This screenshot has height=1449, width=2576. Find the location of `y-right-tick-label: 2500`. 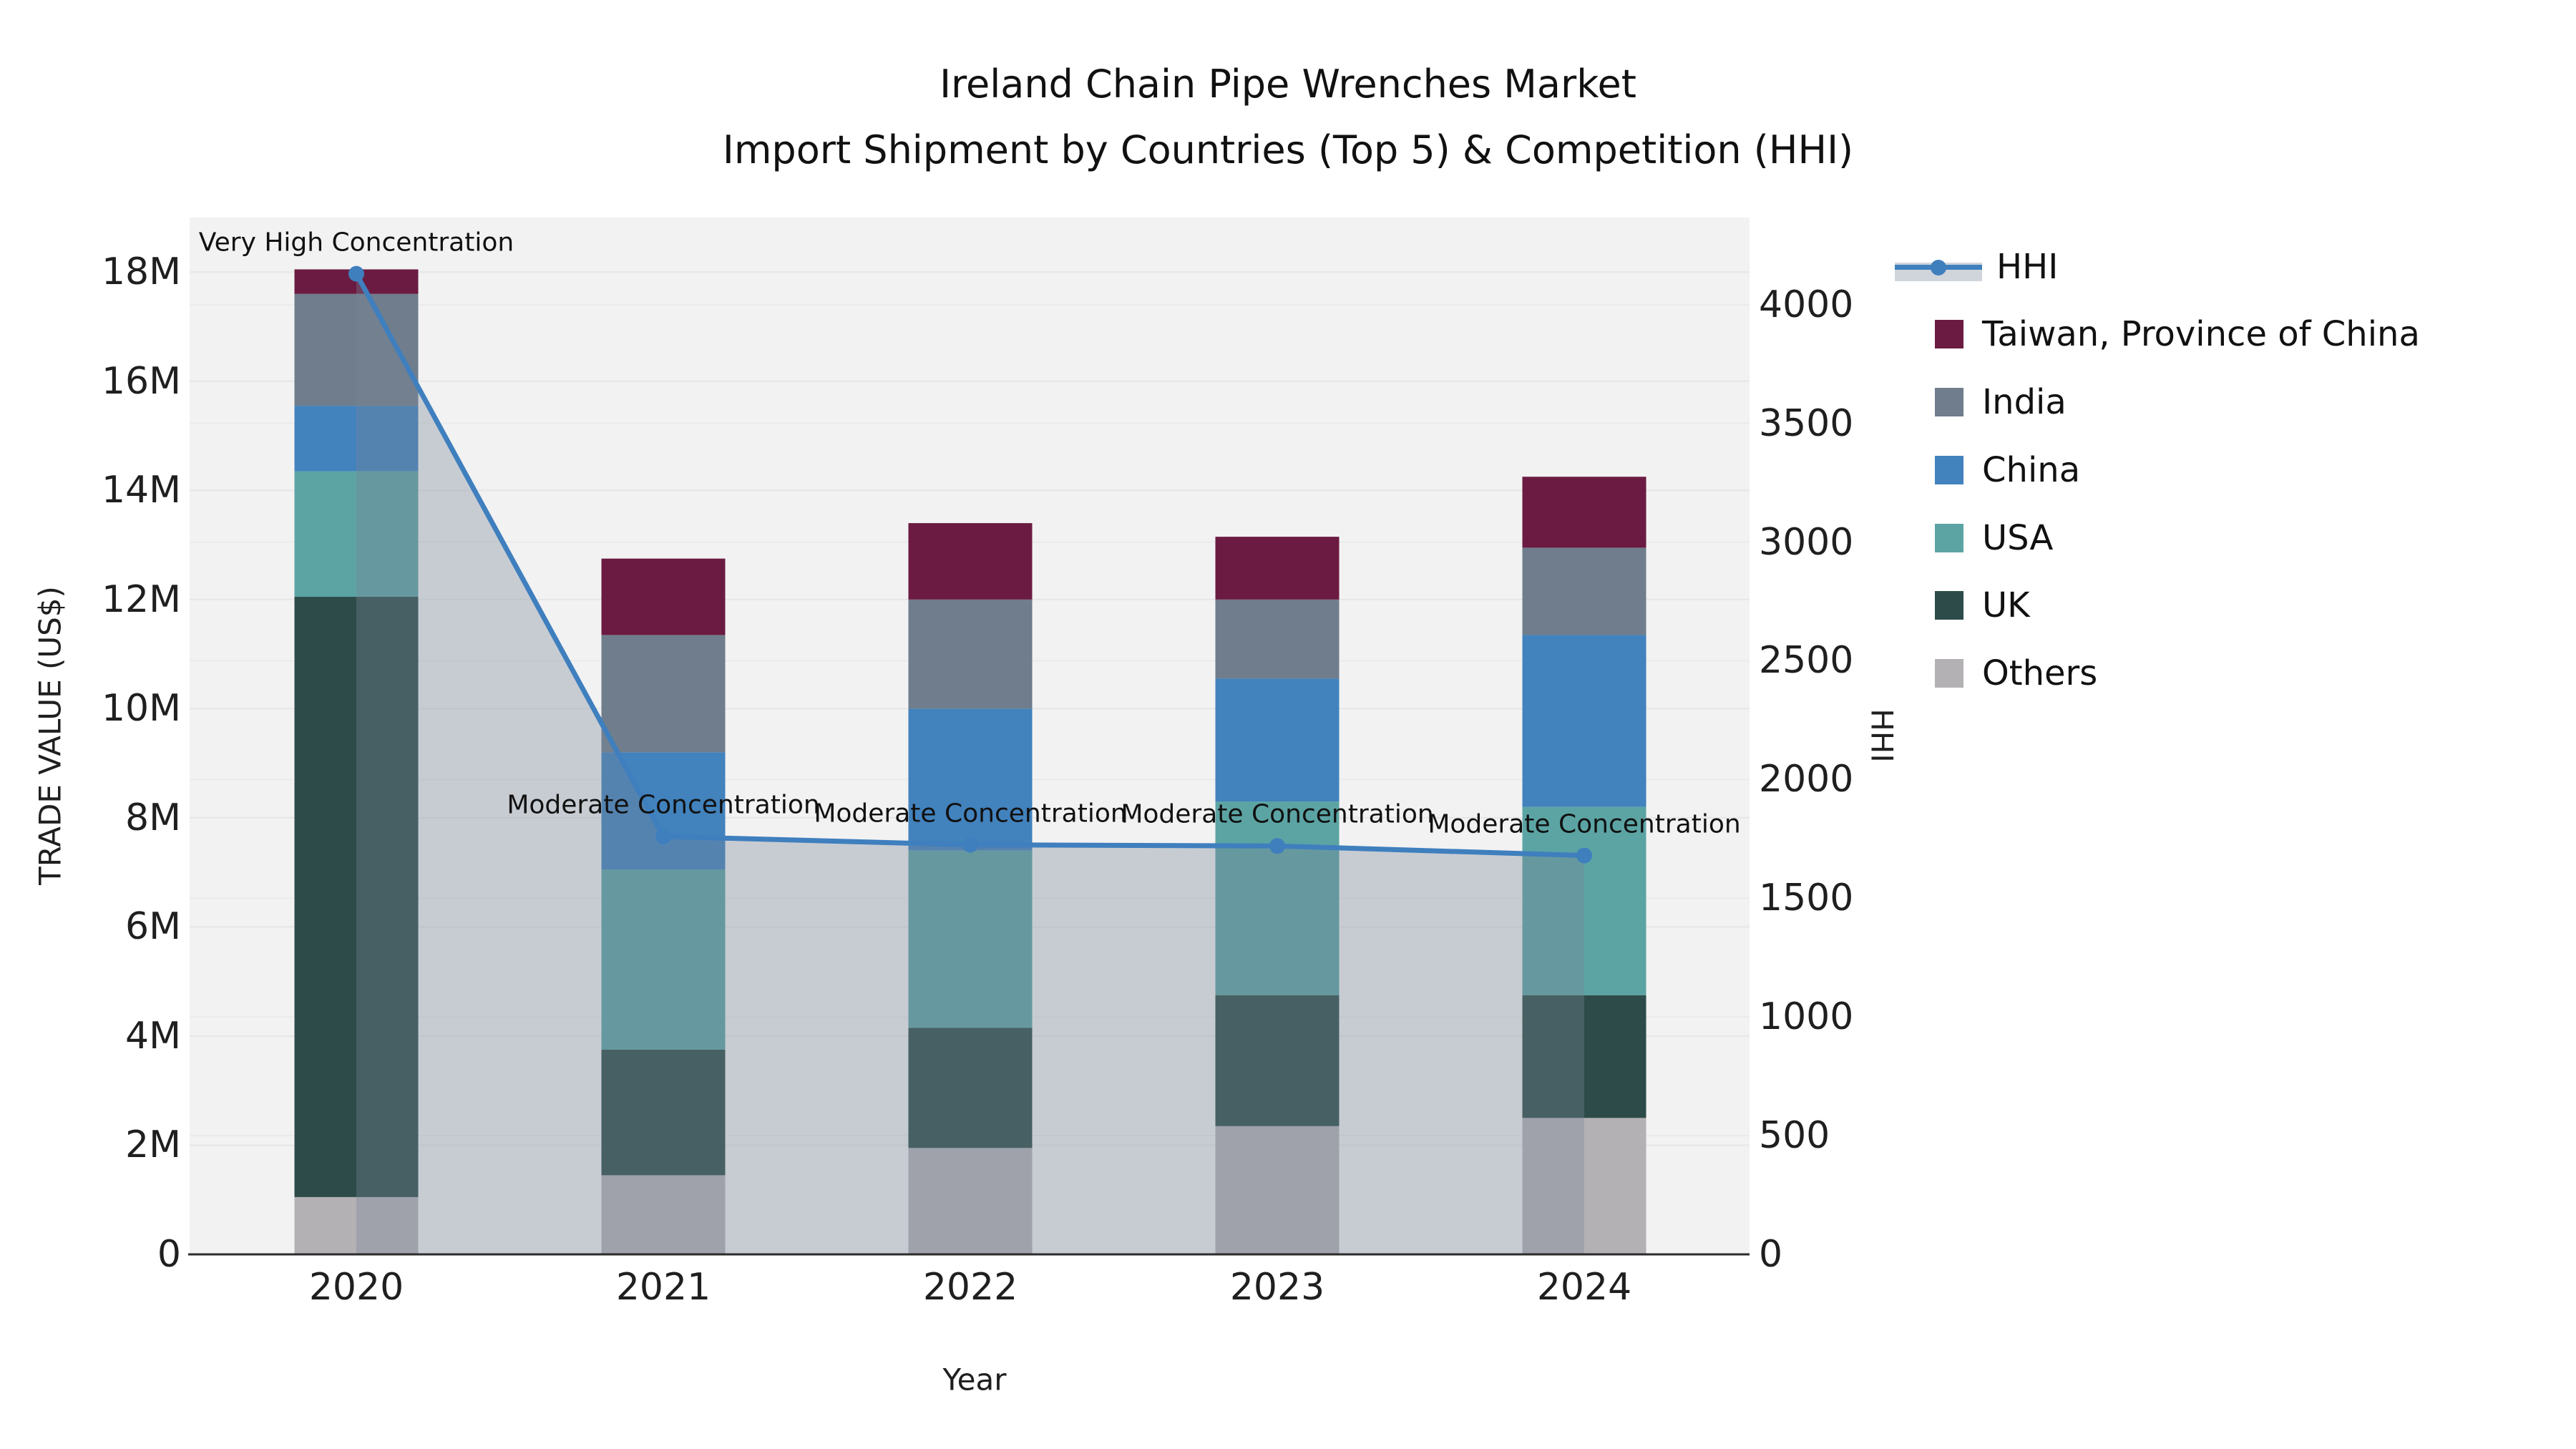

y-right-tick-label: 2500 is located at coordinates (1806, 661).